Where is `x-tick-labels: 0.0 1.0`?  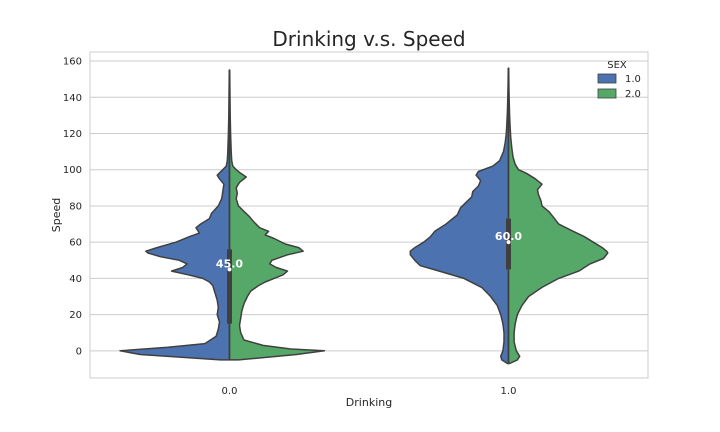 x-tick-labels: 0.0 1.0 is located at coordinates (369, 391).